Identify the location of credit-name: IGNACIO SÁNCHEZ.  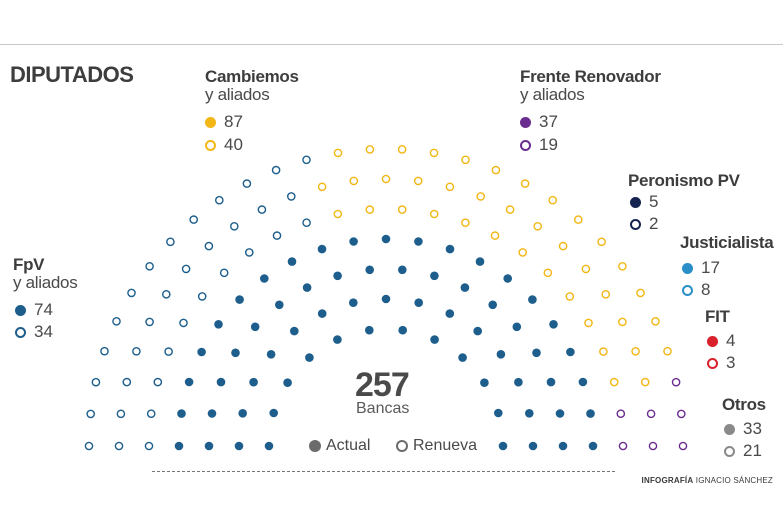
(734, 480).